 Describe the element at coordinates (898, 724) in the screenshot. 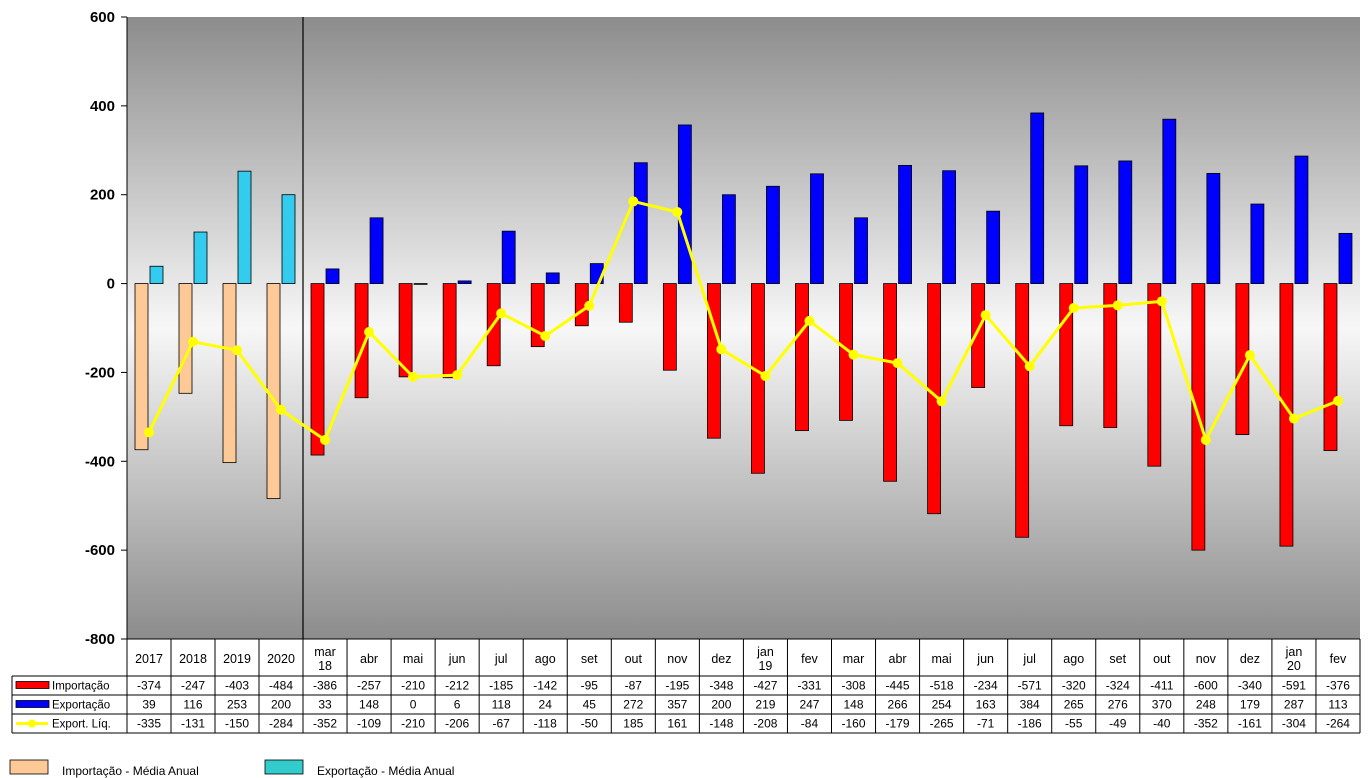

I see `table-cell: -179` at that location.